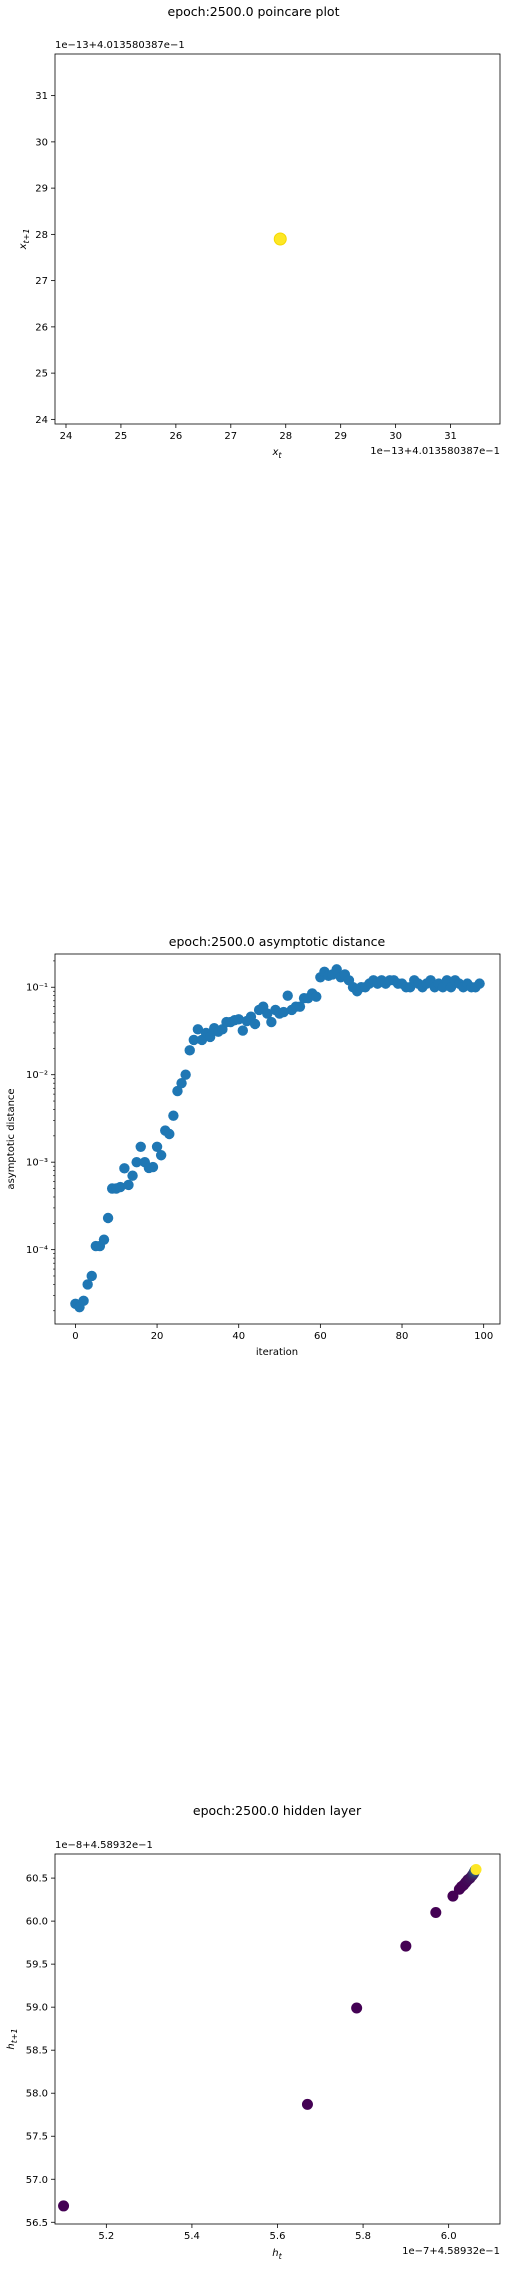 The height and width of the screenshot is (2269, 507). I want to click on hidden-layer-title: epoch:2500.0 hidden layer, so click(277, 1810).